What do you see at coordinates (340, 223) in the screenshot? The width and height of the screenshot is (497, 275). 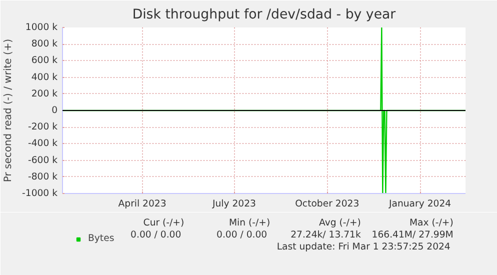 I see `text: Avg (-/+)` at bounding box center [340, 223].